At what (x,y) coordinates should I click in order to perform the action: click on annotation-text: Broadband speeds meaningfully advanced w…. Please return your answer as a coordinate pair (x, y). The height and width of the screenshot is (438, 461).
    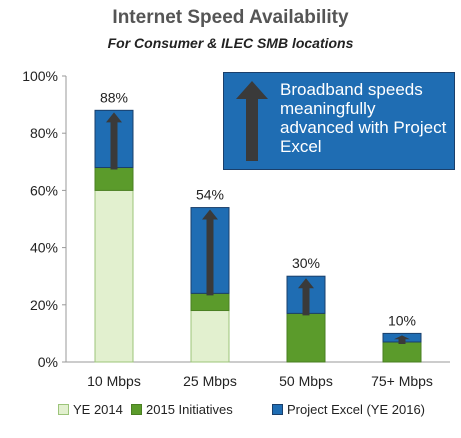
    Looking at the image, I should click on (363, 118).